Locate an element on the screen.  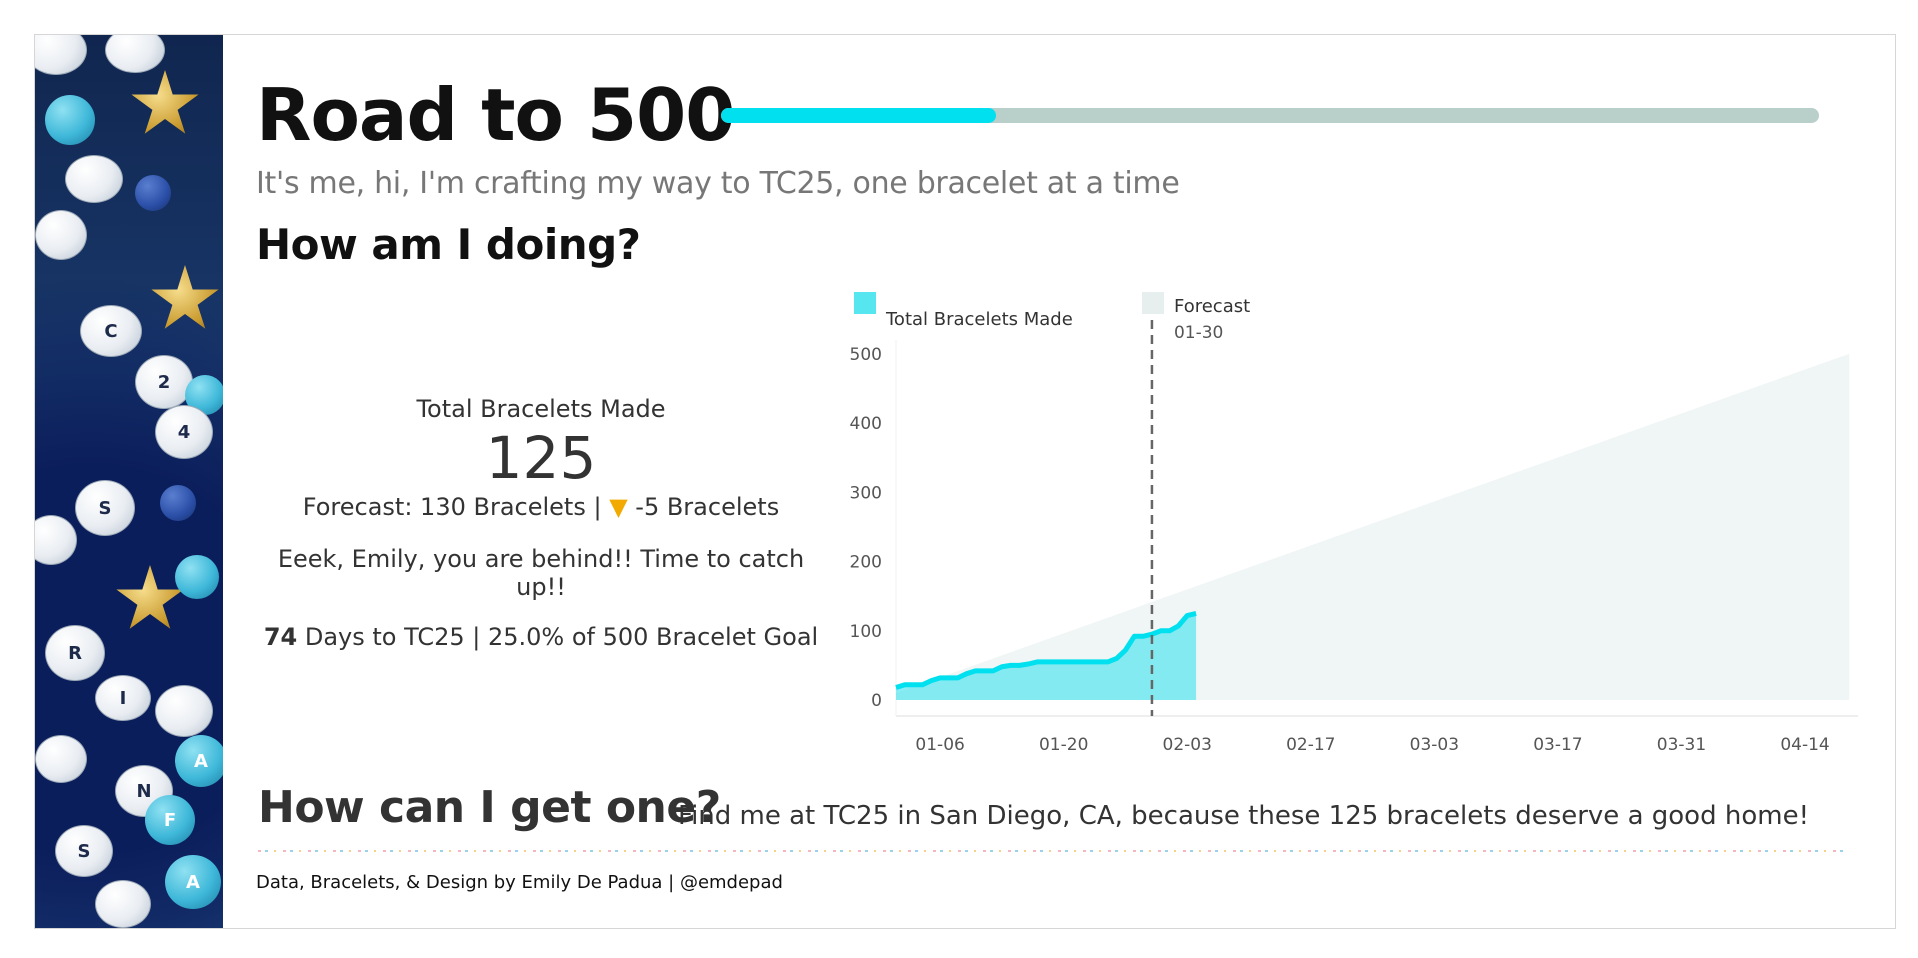
reference-line-label: 01-30 is located at coordinates (1198, 333).